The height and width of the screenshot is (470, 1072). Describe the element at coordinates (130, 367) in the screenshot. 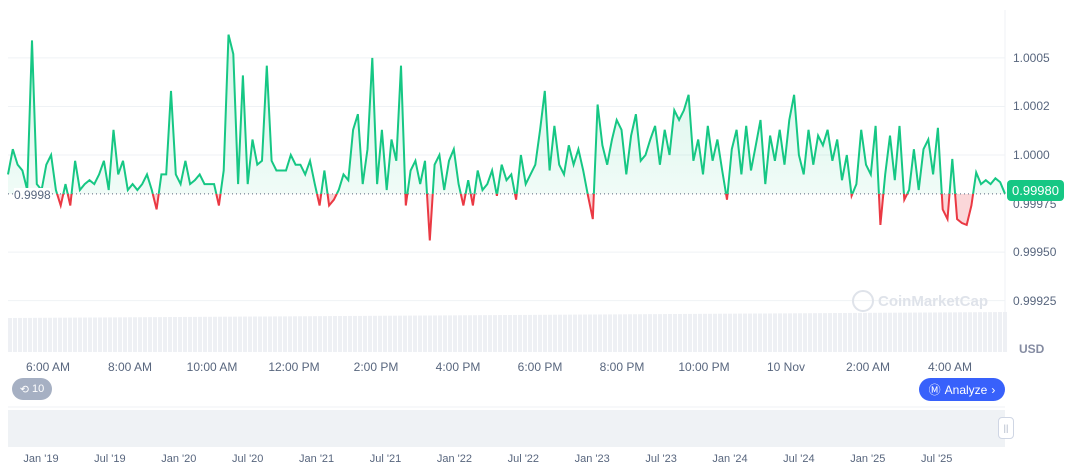

I see `x-tick-label: 8:00 AM` at that location.